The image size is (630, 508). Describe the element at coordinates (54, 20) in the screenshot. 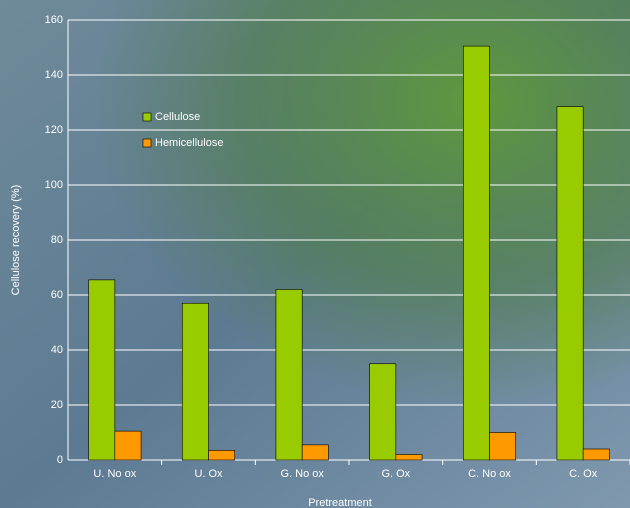

I see `y-tick-label: 160` at that location.